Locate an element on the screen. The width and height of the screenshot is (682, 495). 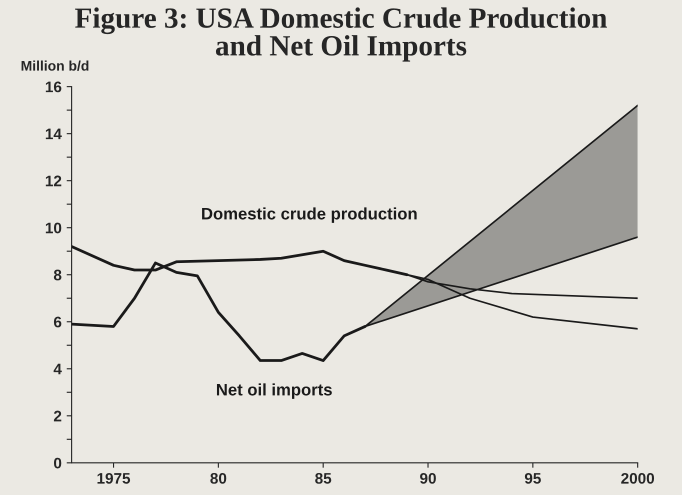
x-tick-label: 90 is located at coordinates (428, 478).